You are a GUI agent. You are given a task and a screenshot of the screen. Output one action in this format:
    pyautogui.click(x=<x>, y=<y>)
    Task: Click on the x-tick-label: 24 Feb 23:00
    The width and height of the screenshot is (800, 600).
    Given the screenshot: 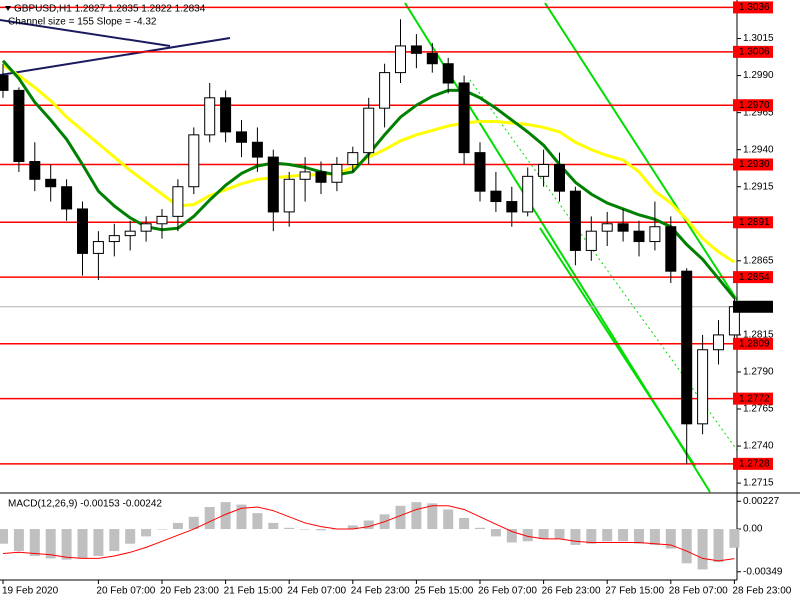 What is the action you would take?
    pyautogui.click(x=380, y=591)
    